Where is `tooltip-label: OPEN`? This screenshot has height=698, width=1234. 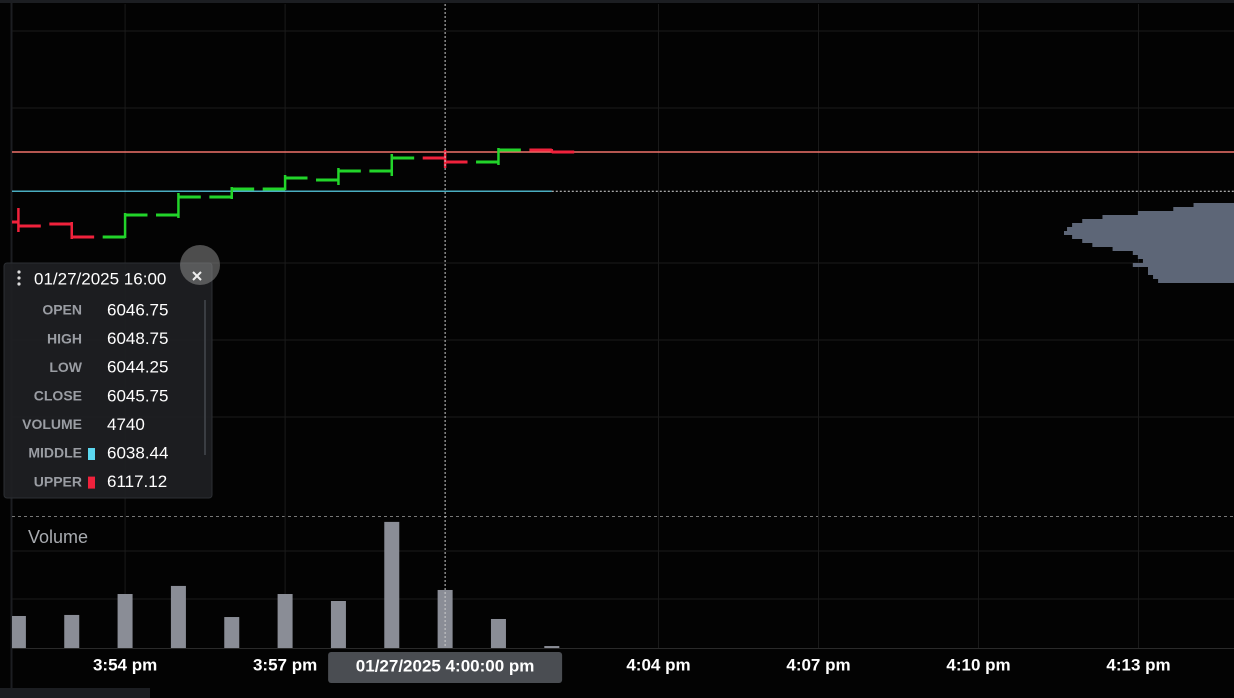 tooltip-label: OPEN is located at coordinates (62, 310).